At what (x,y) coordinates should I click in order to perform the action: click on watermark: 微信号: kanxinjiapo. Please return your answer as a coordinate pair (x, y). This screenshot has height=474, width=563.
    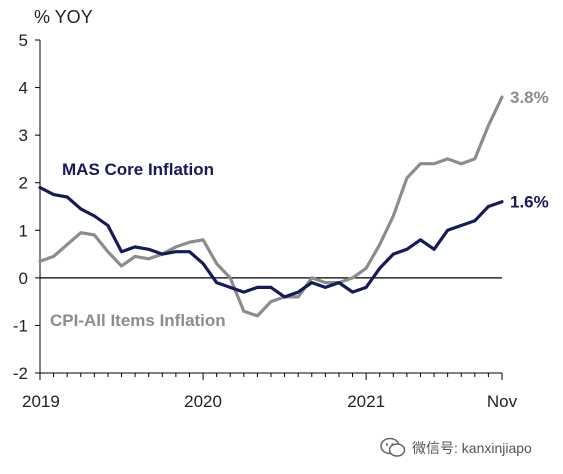
    Looking at the image, I should click on (456, 448).